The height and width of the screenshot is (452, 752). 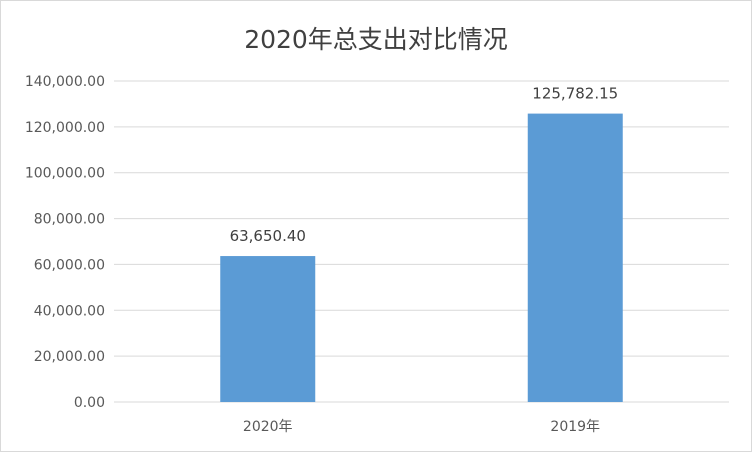 I want to click on data-label: 125,782.15, so click(x=575, y=94).